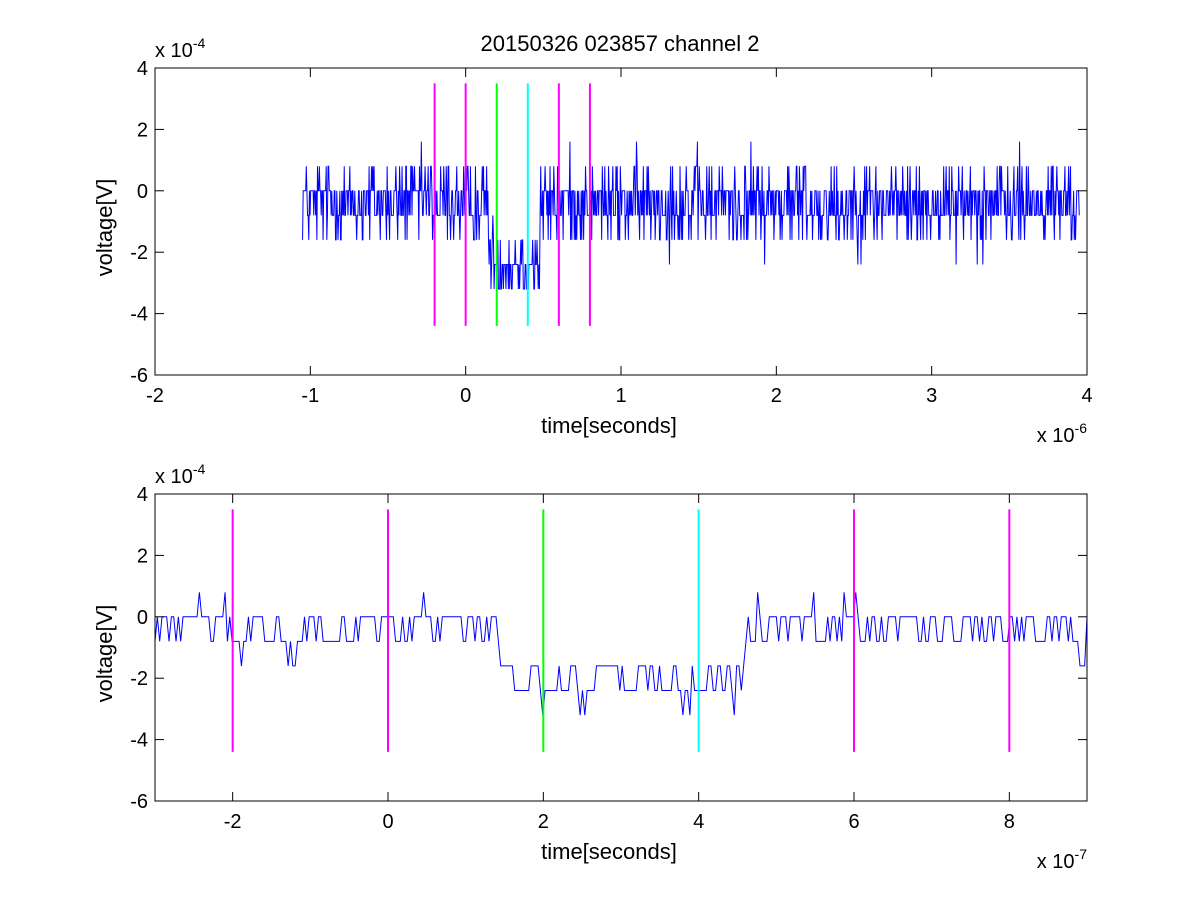 The height and width of the screenshot is (900, 1200). I want to click on x-axis-multiplier: x 10-7, so click(1062, 859).